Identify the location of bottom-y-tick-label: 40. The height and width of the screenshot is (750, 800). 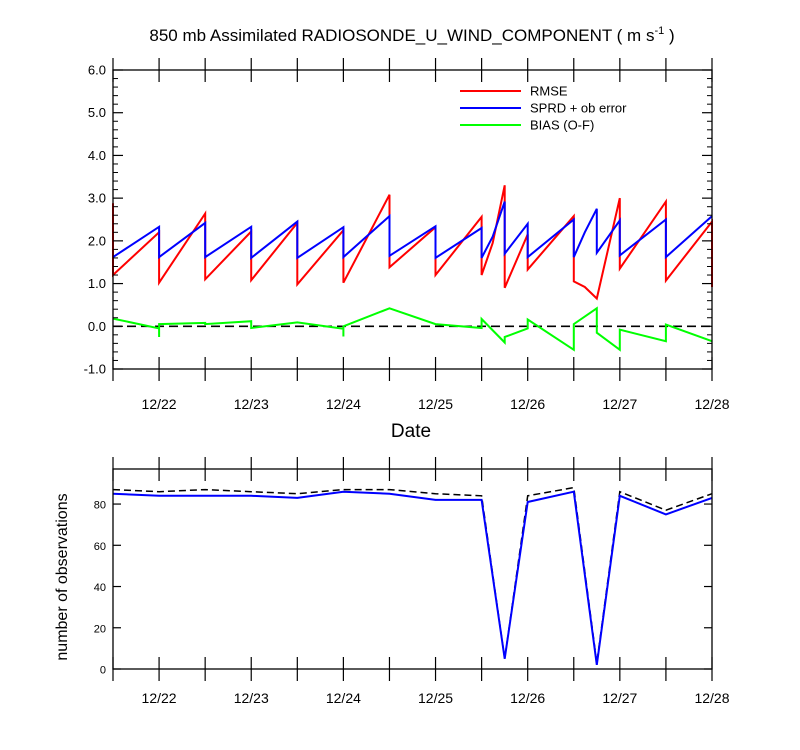
(100, 588).